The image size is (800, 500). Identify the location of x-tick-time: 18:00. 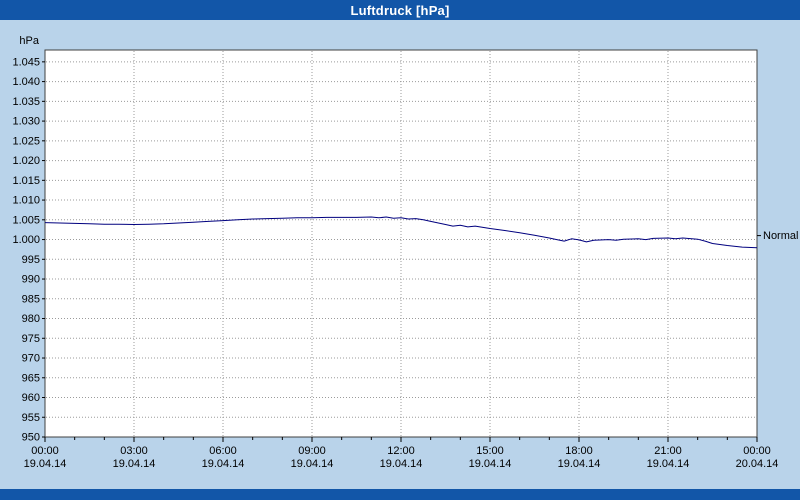
(579, 451).